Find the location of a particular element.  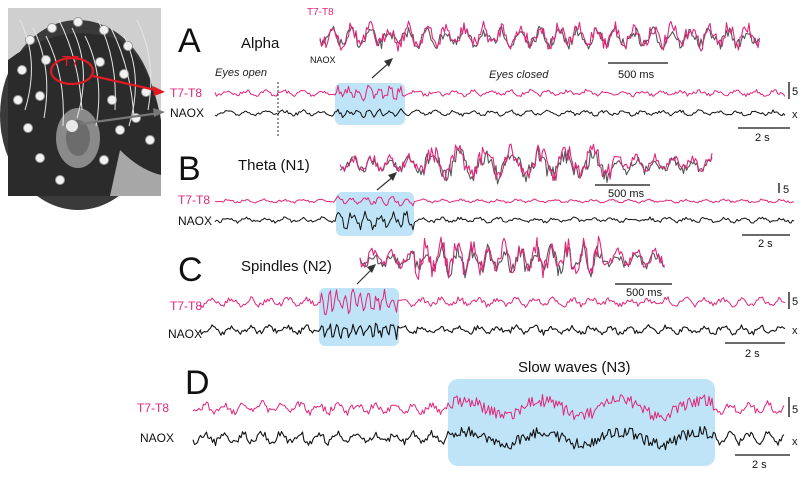

head-photo: T7 is located at coordinates (80, 109).